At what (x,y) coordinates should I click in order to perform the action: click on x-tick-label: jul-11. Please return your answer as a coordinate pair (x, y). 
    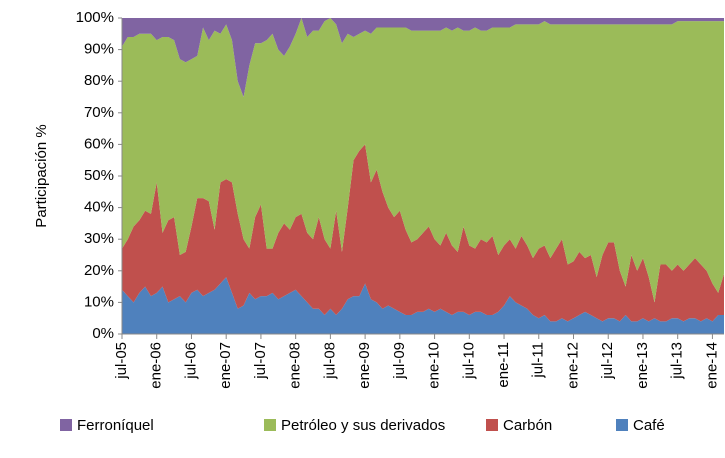
    Looking at the image, I should click on (538, 360).